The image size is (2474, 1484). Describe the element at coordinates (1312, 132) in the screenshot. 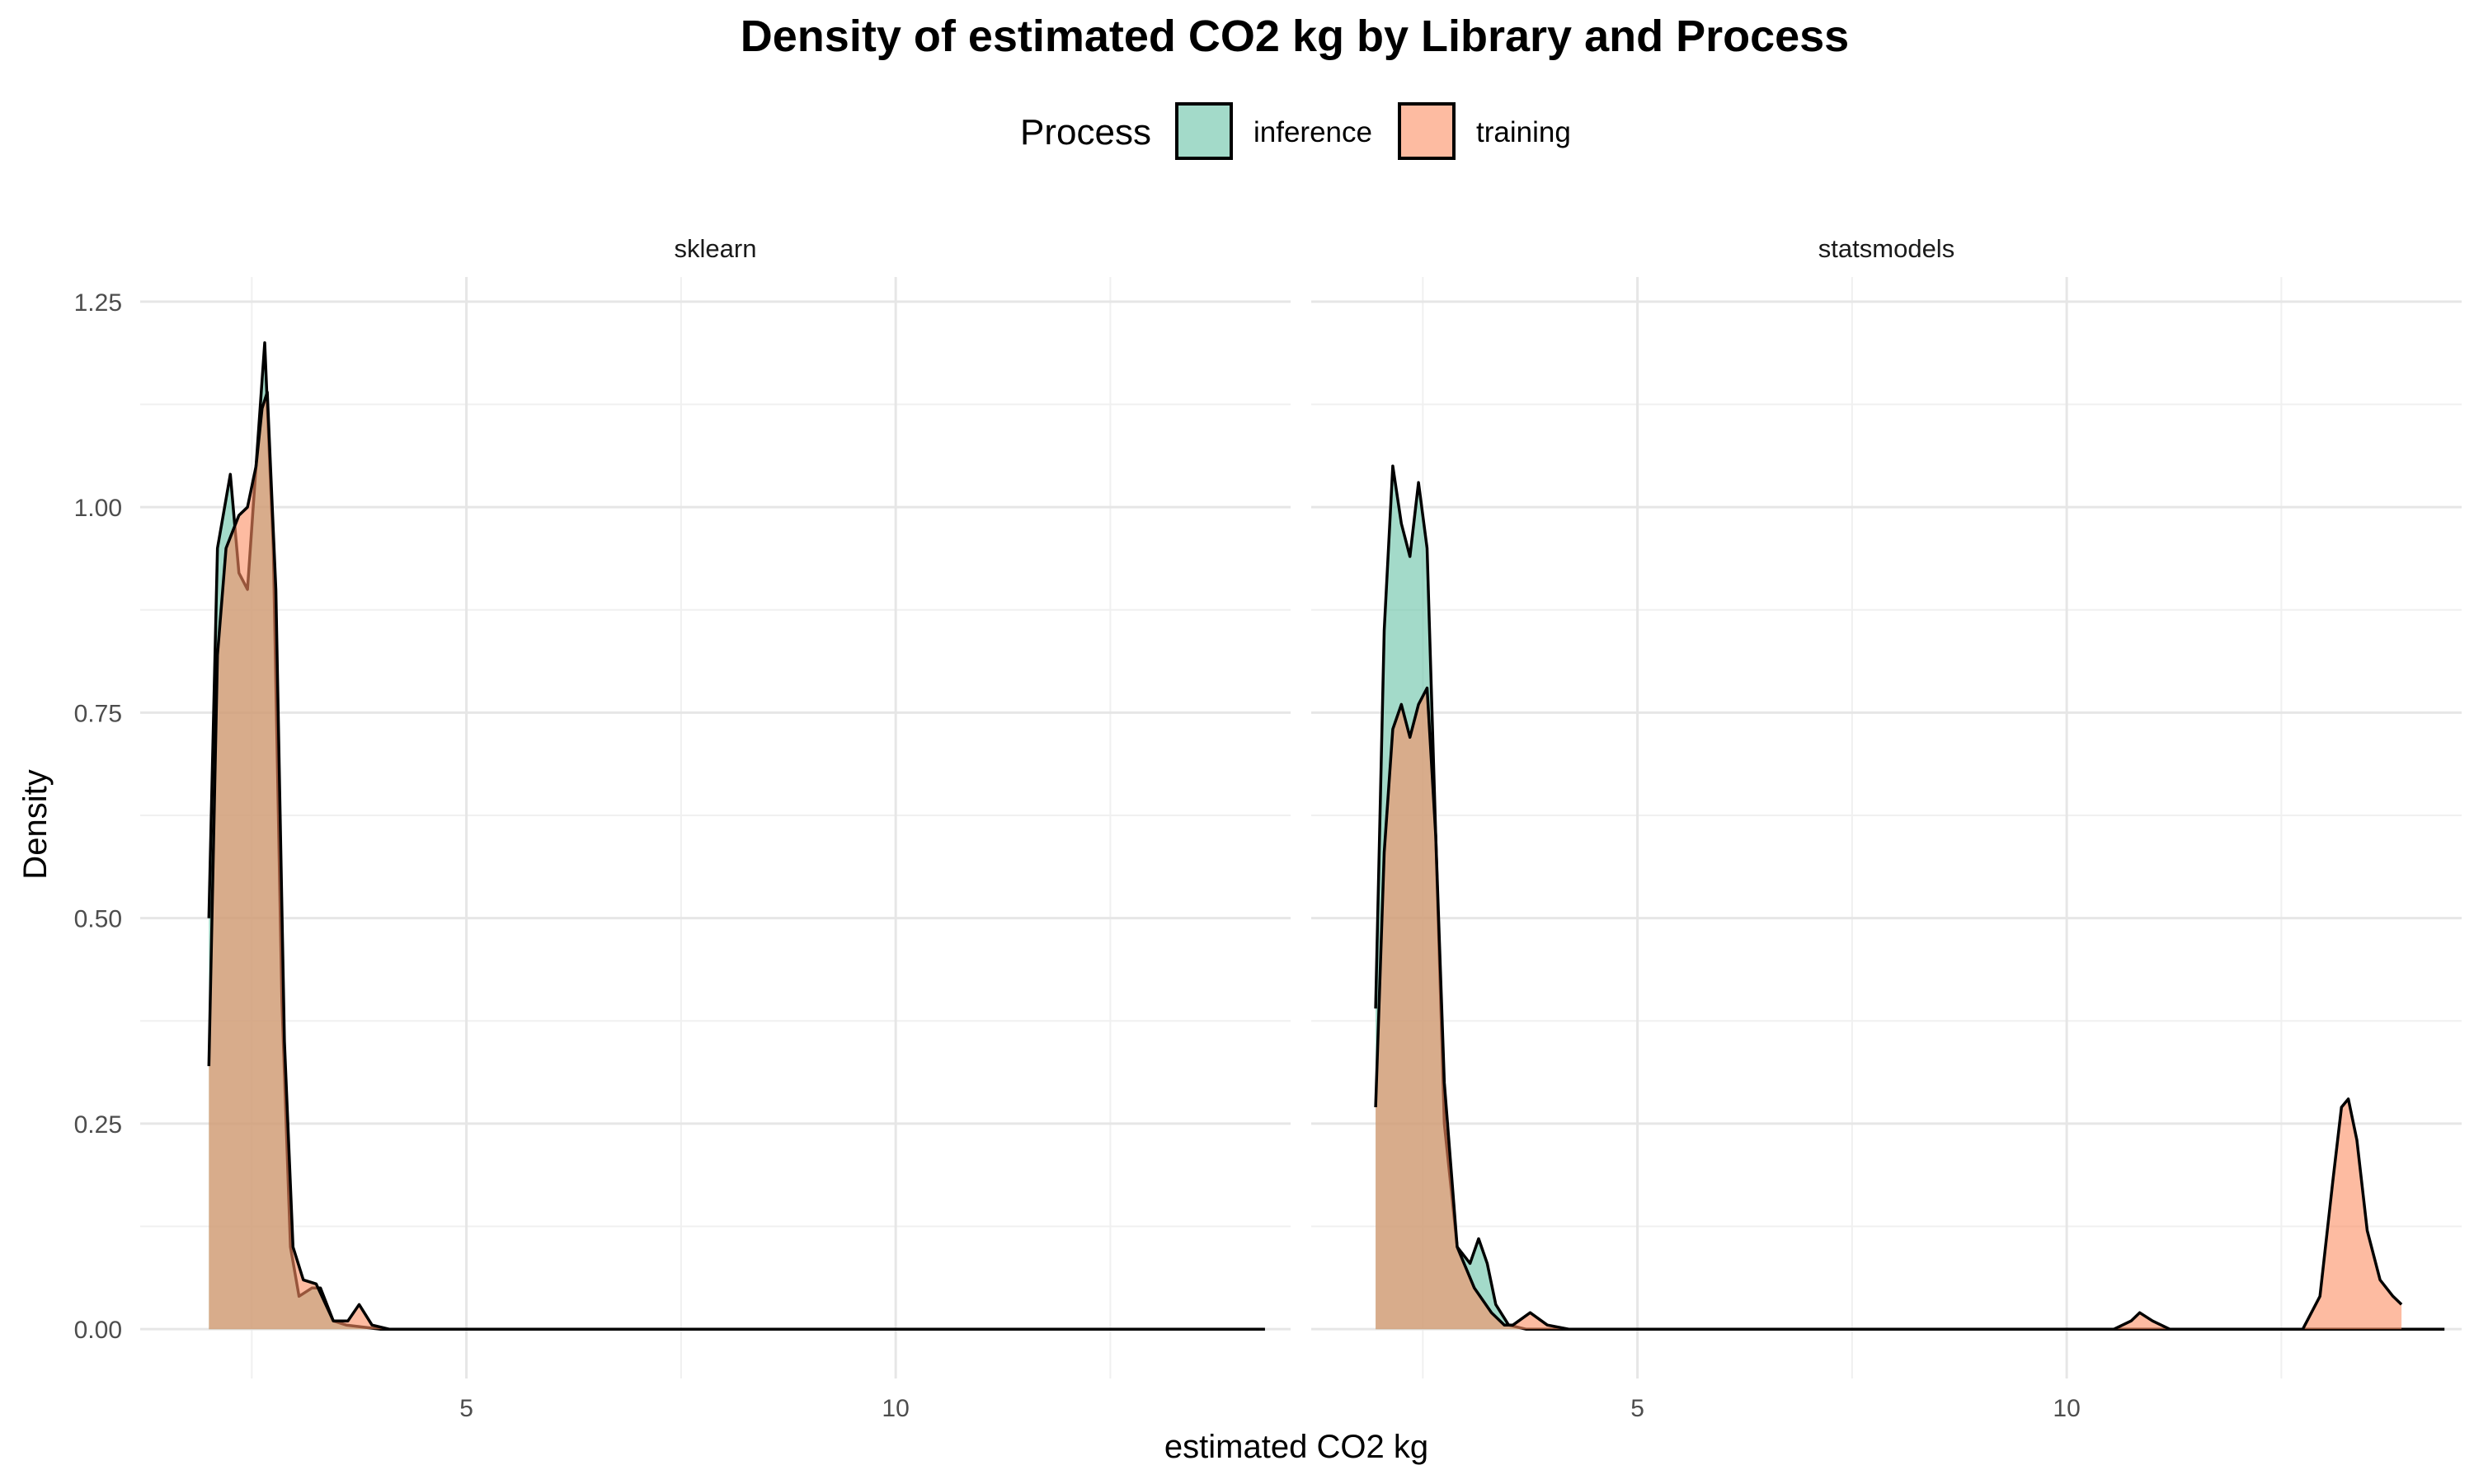

I see `legend-label-inference: inference` at that location.